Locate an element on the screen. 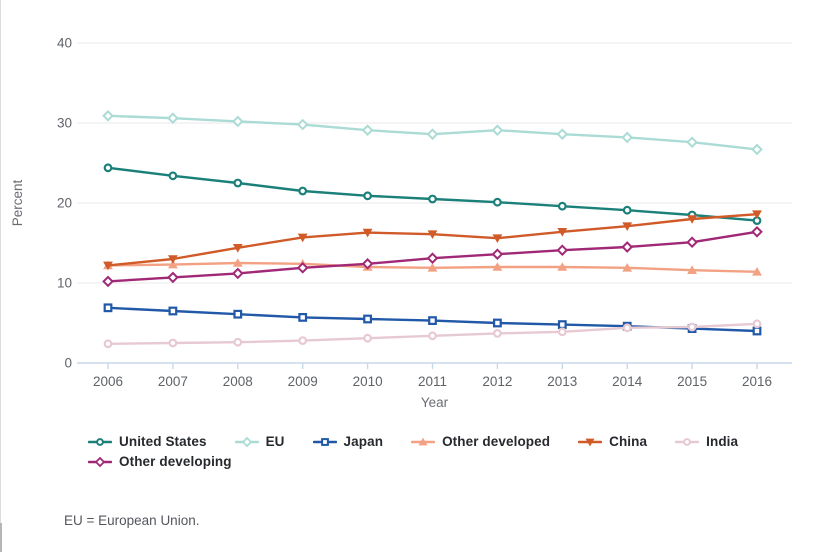 The image size is (816, 552). x-tick-label: 2012 is located at coordinates (497, 381).